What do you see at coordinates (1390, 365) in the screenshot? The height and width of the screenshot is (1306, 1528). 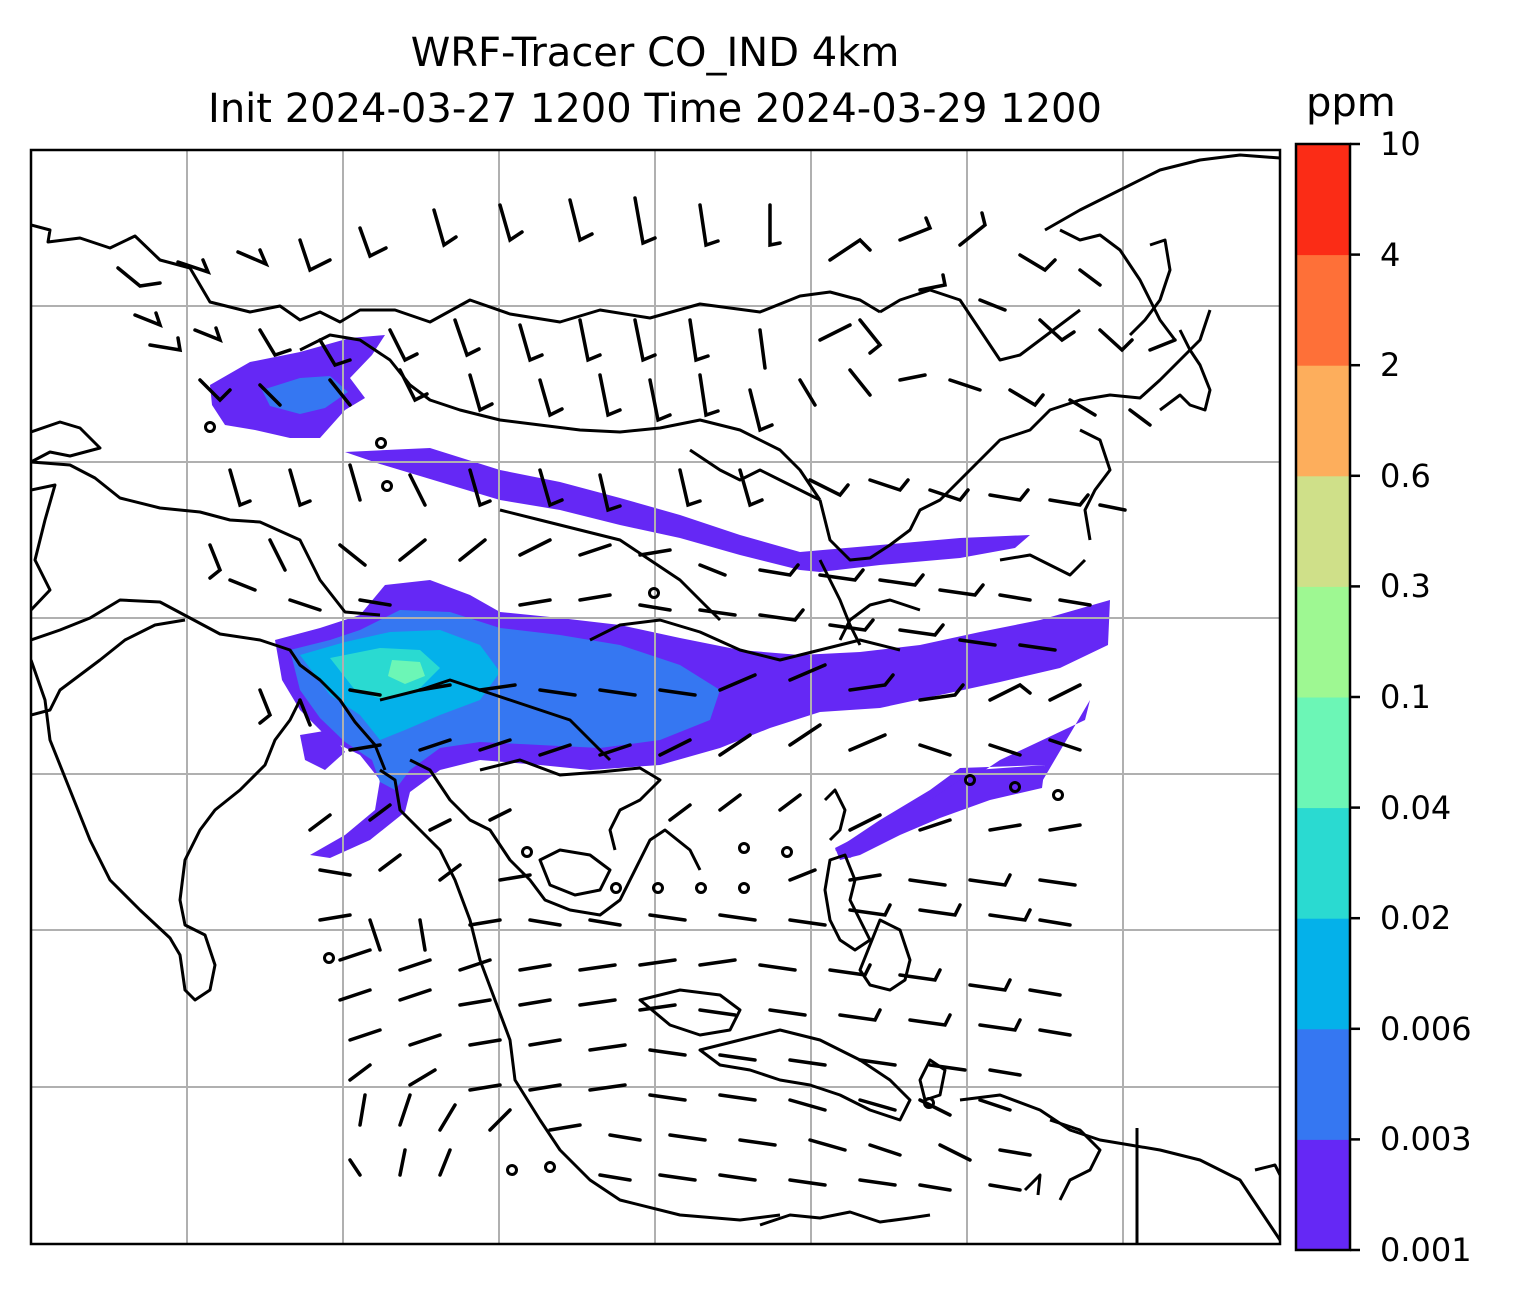 I see `colorbar-tick-label: 2` at bounding box center [1390, 365].